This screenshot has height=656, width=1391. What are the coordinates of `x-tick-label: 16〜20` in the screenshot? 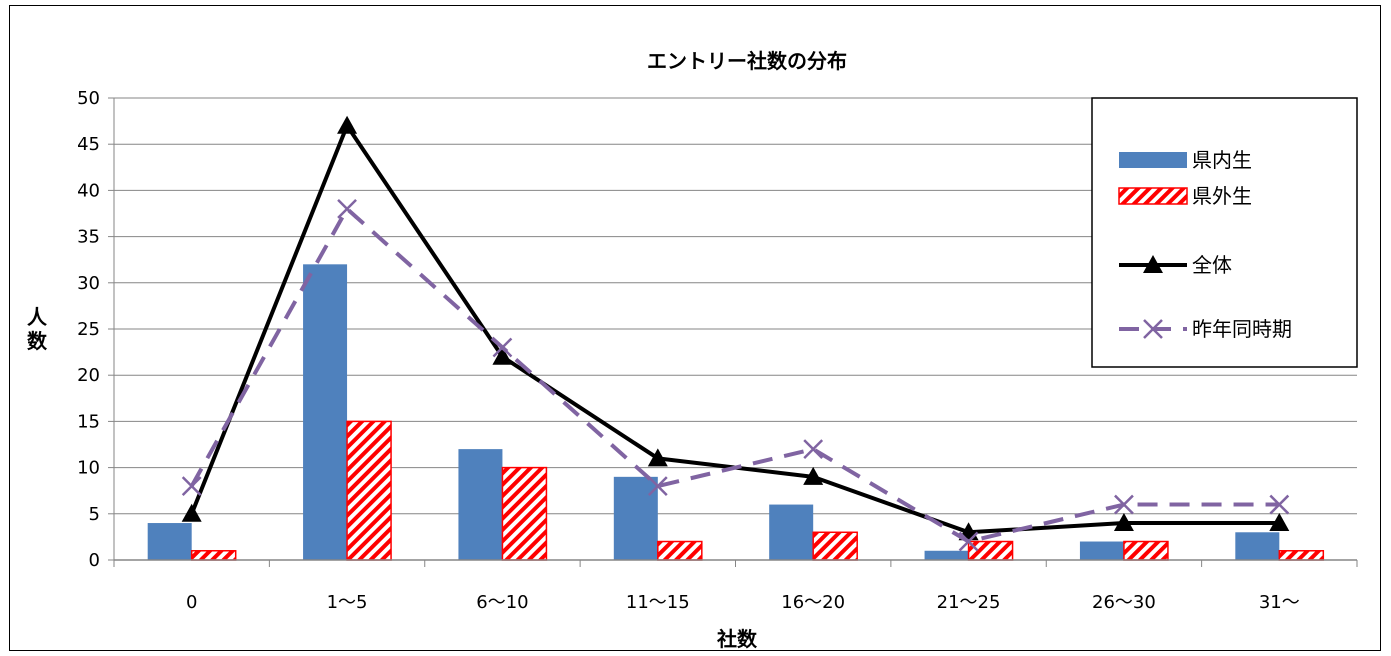 It's located at (813, 602).